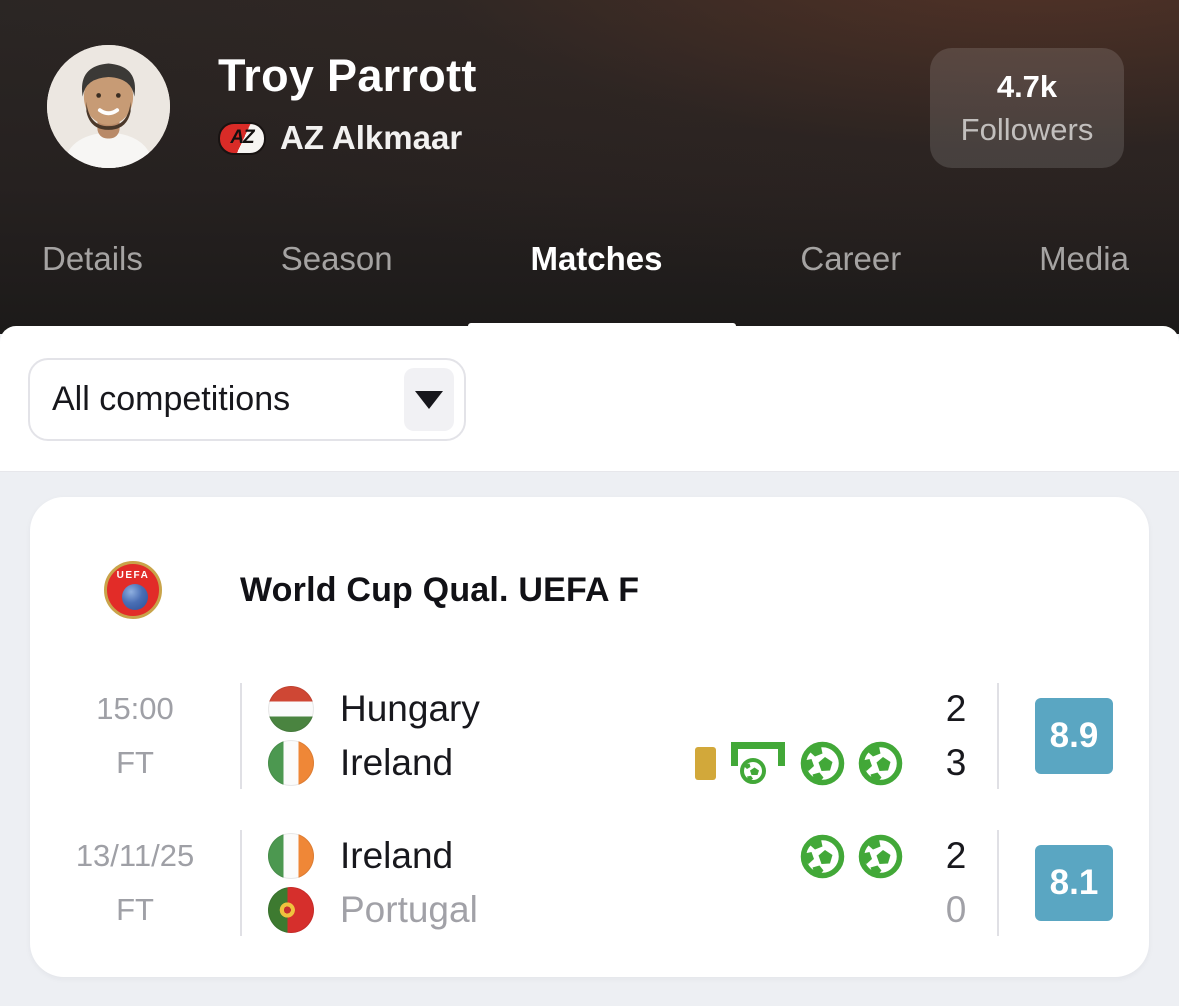  I want to click on caret-box, so click(429, 399).